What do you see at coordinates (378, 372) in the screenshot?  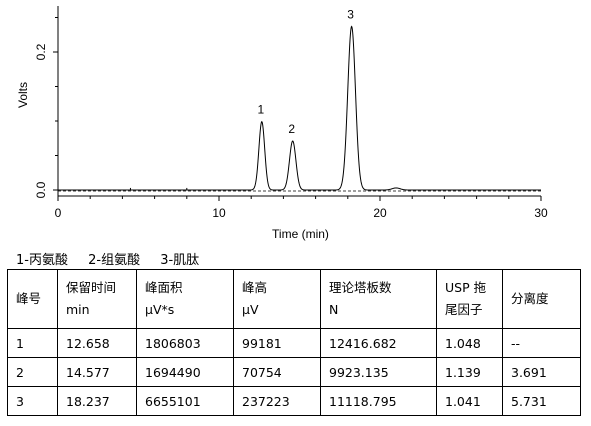 I see `table-cell: 9923.135` at bounding box center [378, 372].